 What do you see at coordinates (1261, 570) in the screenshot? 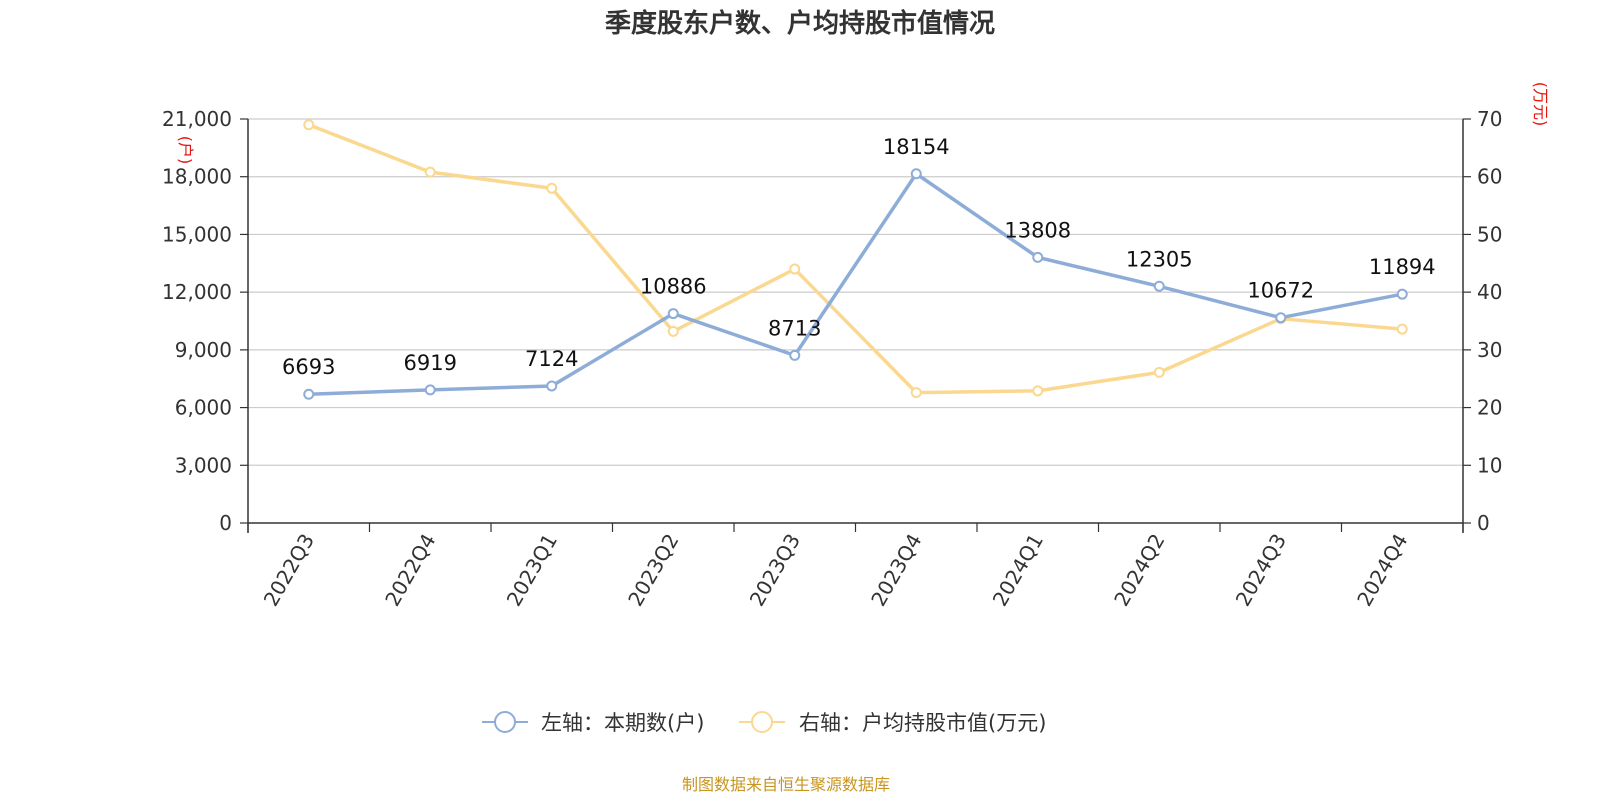
I see `x-tick-label: 2024Q3` at bounding box center [1261, 570].